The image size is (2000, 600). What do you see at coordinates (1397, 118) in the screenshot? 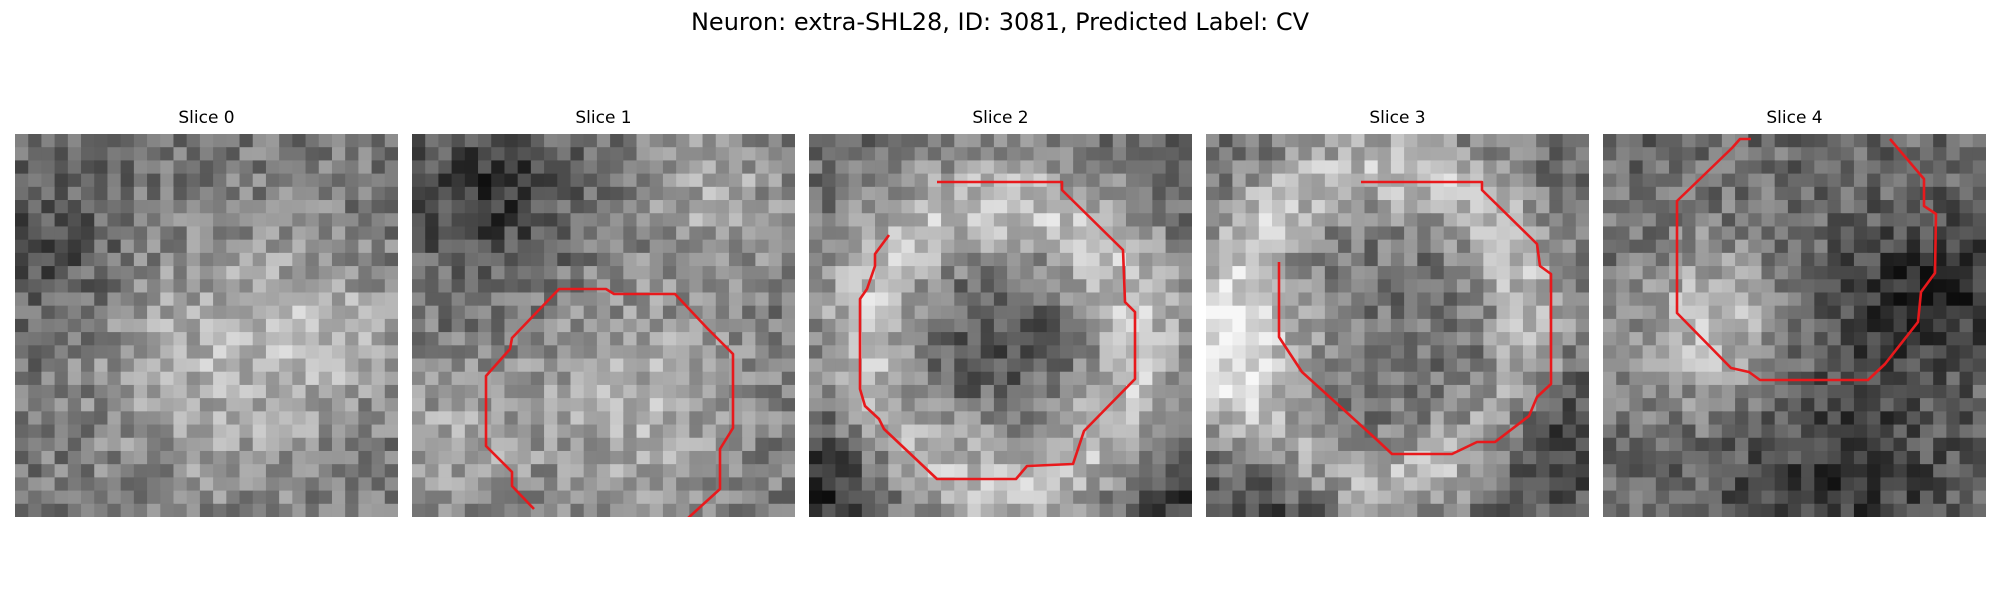
I see `slice-title: Slice 3` at bounding box center [1397, 118].